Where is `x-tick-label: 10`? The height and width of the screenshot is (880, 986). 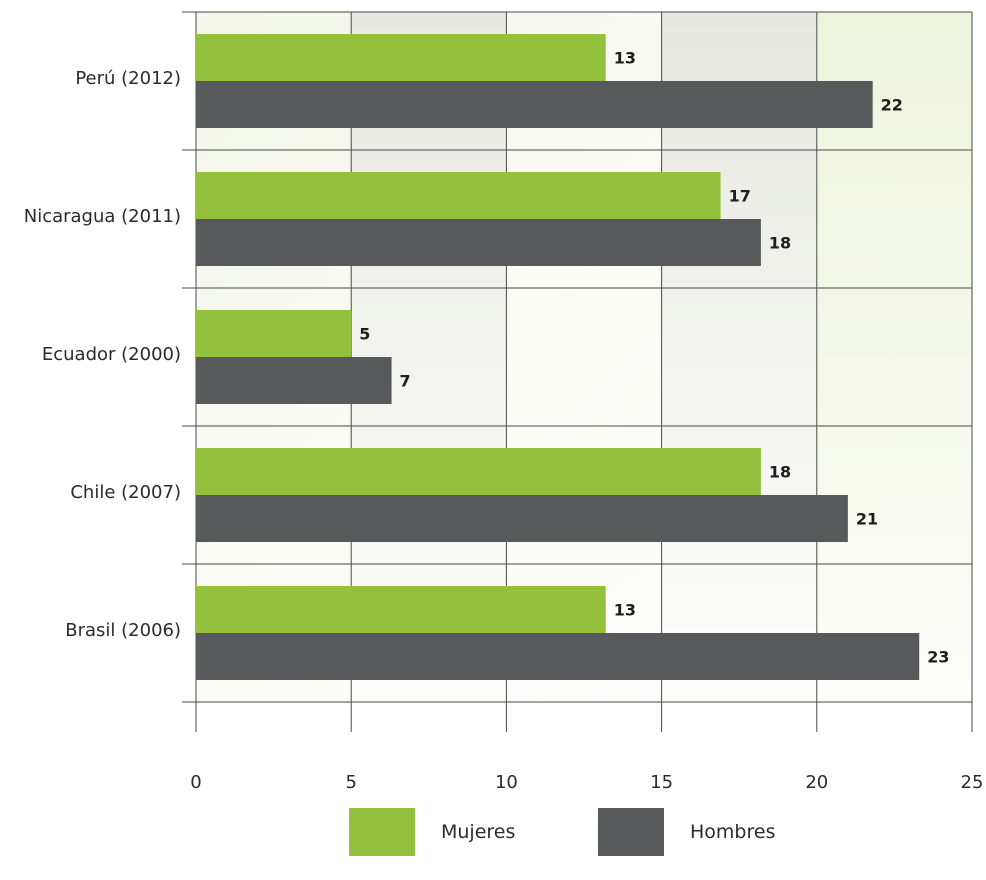 x-tick-label: 10 is located at coordinates (506, 782).